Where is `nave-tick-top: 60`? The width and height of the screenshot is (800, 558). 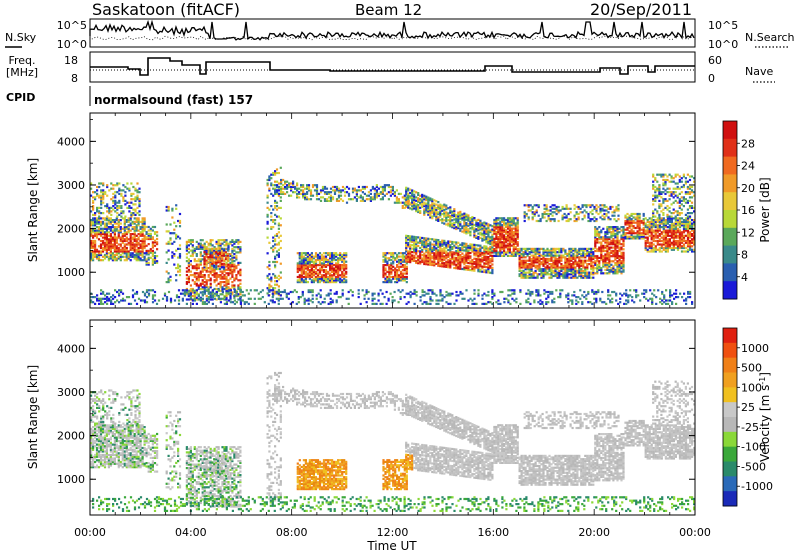
nave-tick-top: 60 is located at coordinates (715, 60).